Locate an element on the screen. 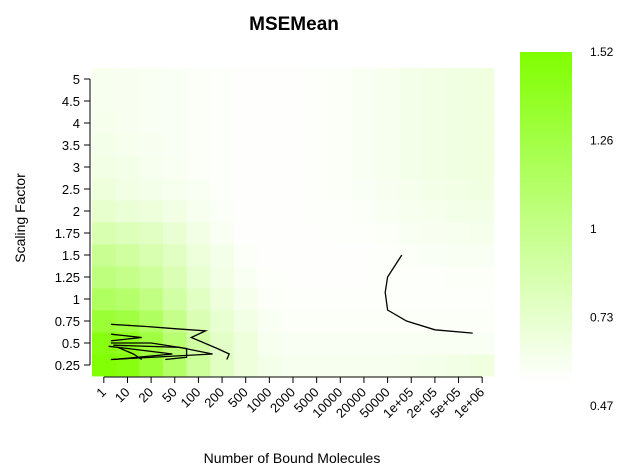 The width and height of the screenshot is (630, 472). contour-line is located at coordinates (161, 352).